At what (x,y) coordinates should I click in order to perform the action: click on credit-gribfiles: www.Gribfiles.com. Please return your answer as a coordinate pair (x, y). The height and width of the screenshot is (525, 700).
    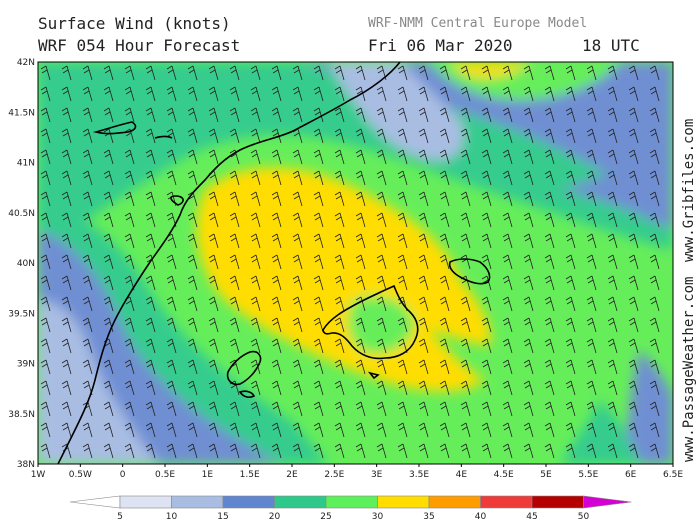
    Looking at the image, I should click on (689, 190).